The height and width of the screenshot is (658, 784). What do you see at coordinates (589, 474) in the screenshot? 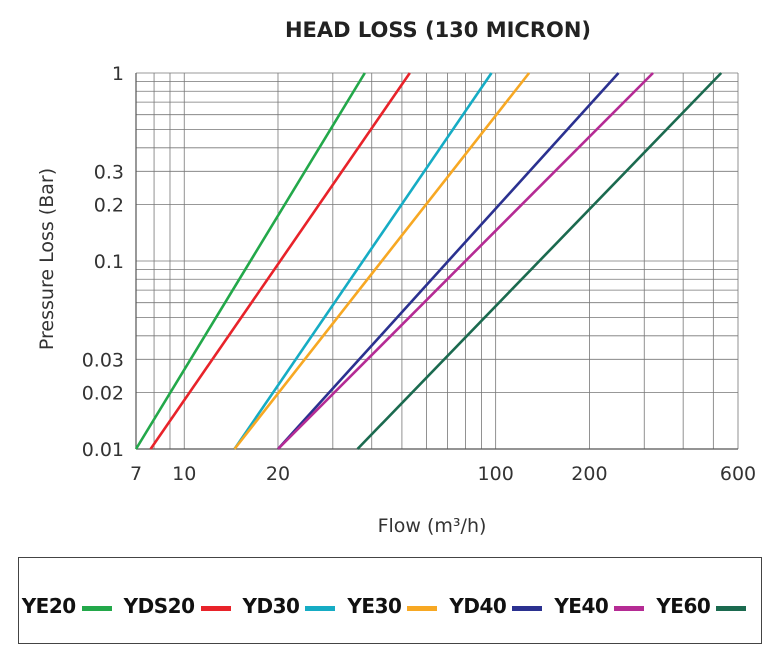
I see `x-tick-label: 200` at bounding box center [589, 474].